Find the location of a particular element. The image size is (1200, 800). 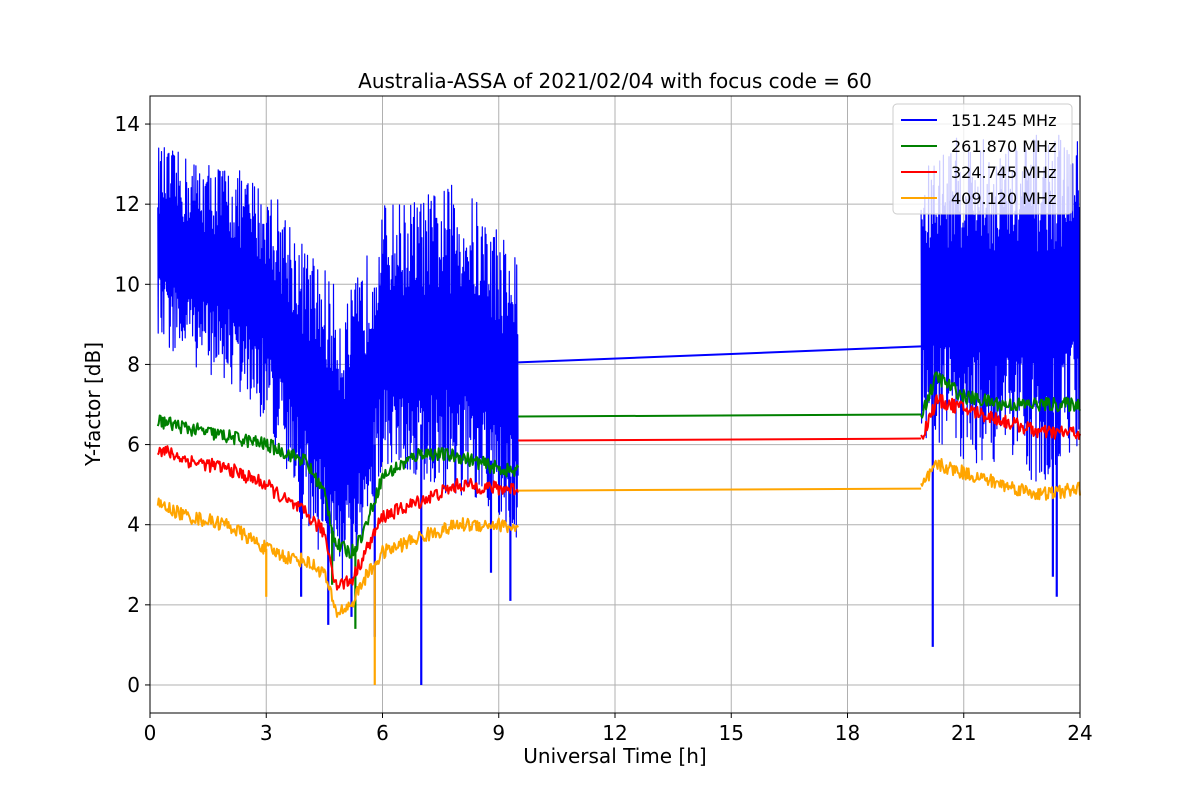

legend-label: 151.245 MHz is located at coordinates (1003, 120).